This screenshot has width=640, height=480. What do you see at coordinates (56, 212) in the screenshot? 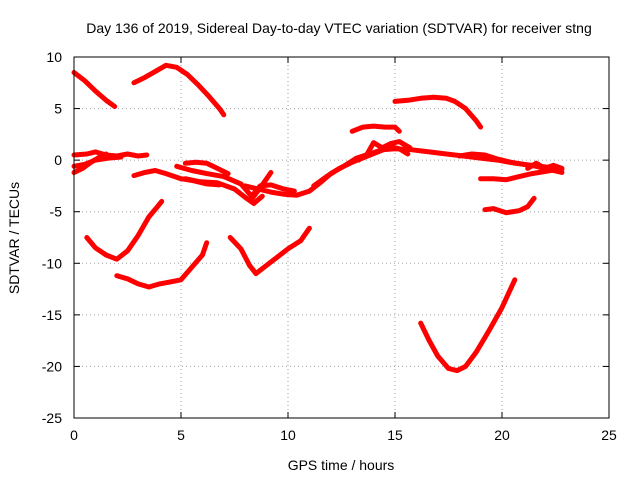
I see `y-tick-label: -5` at bounding box center [56, 212].